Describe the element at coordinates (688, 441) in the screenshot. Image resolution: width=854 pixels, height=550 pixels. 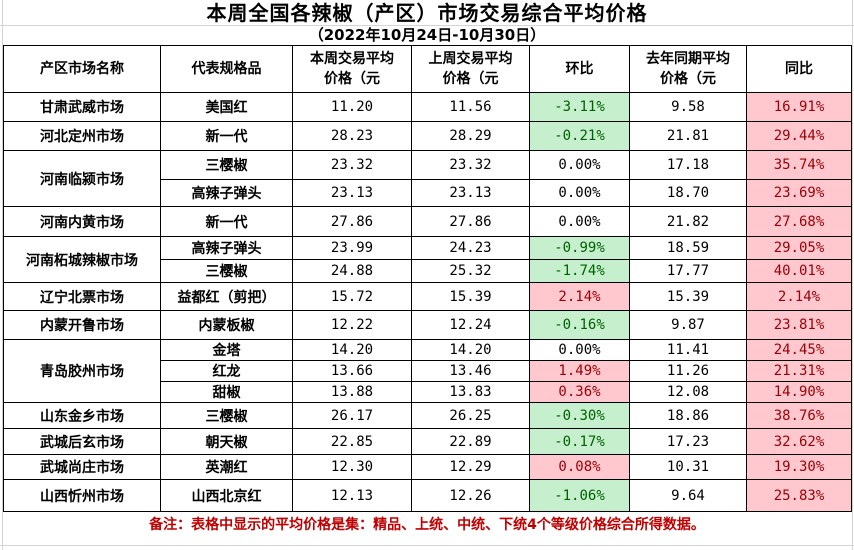
I see `last-year-price: 17.23` at that location.